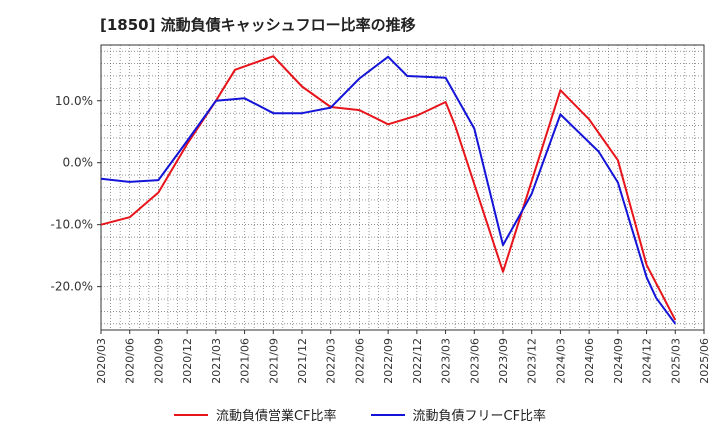 This screenshot has height=440, width=720. I want to click on chart-title: [1850] 流動負債キャッシュフロー比率の推移, so click(258, 25).